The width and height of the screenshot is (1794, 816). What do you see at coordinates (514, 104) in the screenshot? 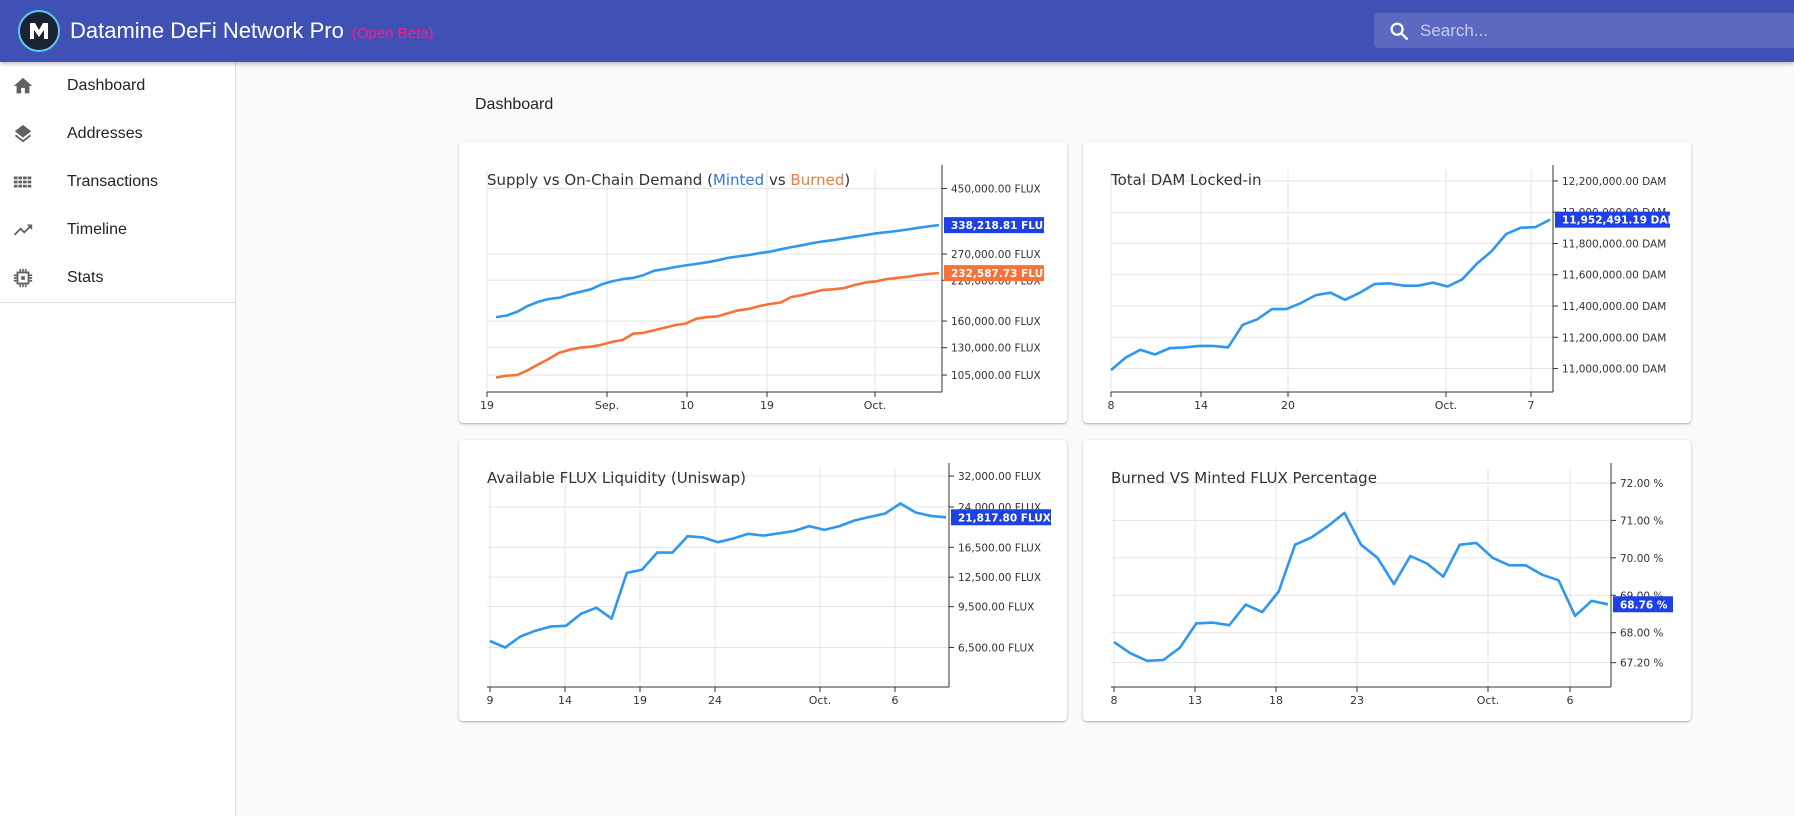
I see `page-title: Dashboard` at bounding box center [514, 104].